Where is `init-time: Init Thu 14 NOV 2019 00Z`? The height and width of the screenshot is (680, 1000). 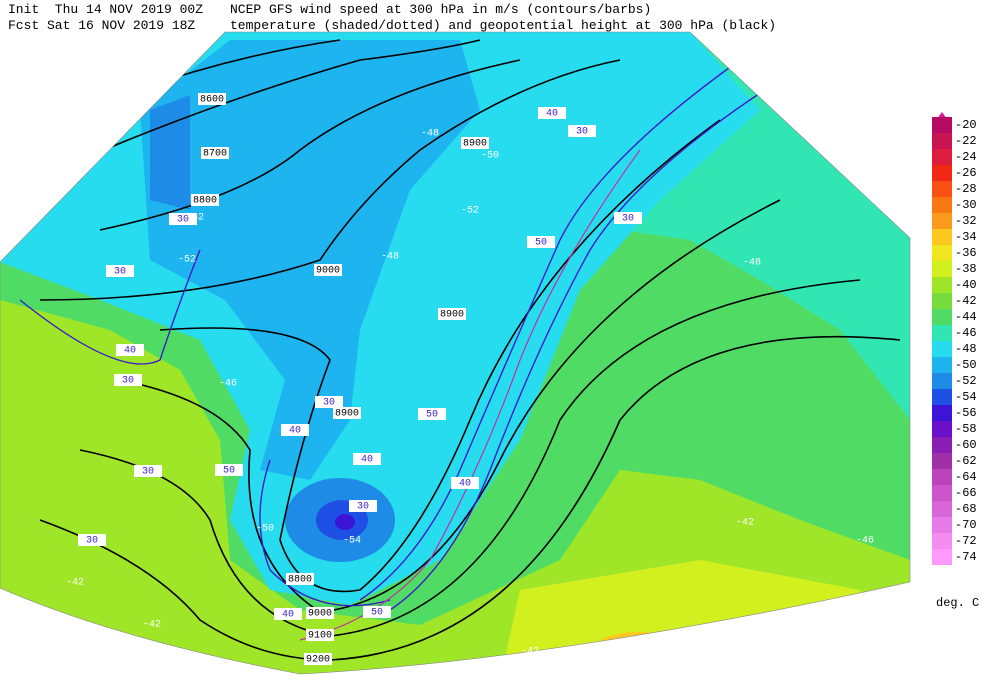
init-time: Init Thu 14 NOV 2019 00Z is located at coordinates (105, 9).